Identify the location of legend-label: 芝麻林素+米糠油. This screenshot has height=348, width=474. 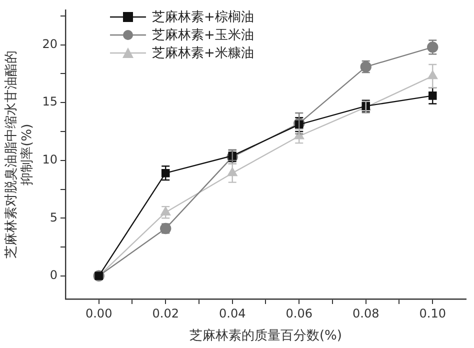
(203, 53).